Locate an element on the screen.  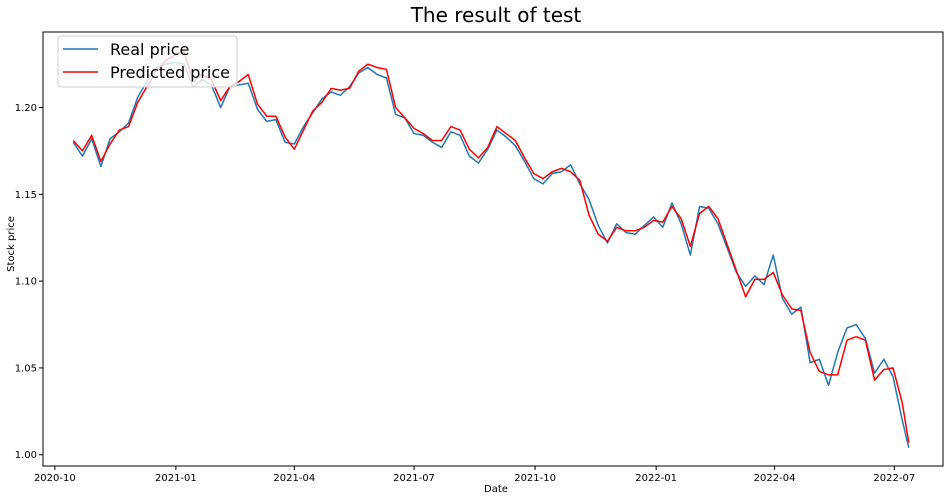
legend-box is located at coordinates (147, 61).